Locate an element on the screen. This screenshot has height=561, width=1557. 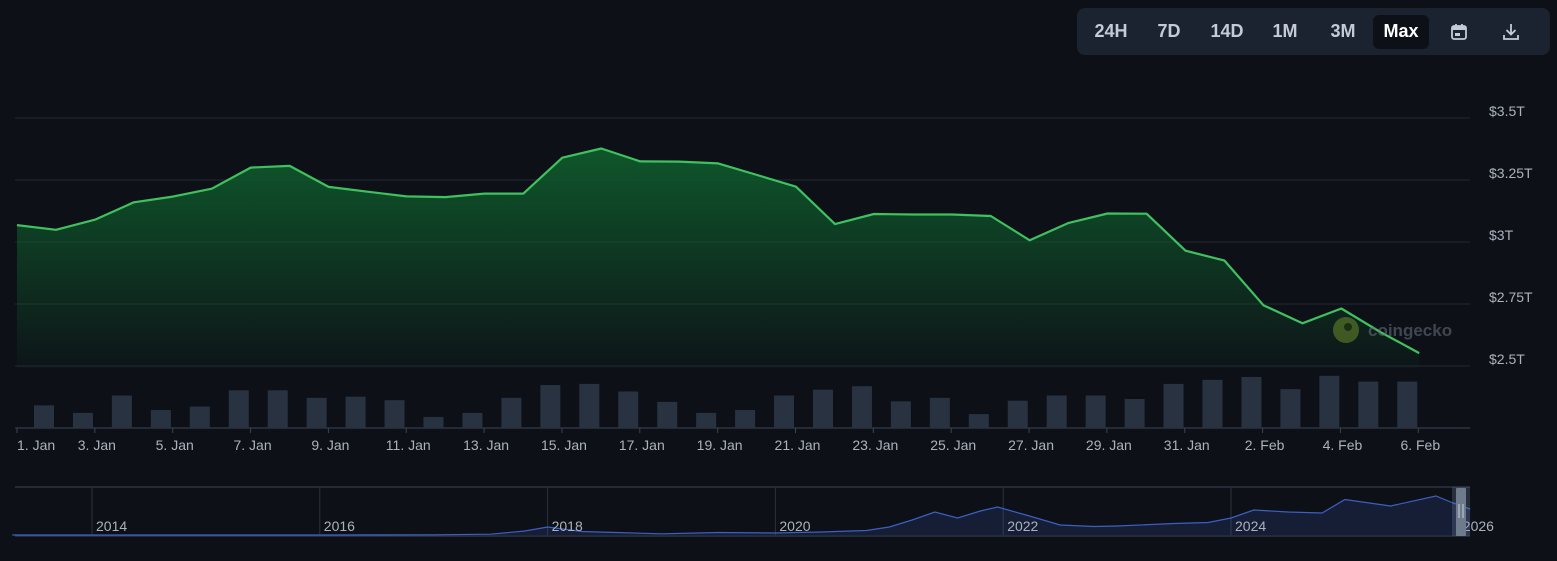
x-tick-label: 13. Jan is located at coordinates (486, 445).